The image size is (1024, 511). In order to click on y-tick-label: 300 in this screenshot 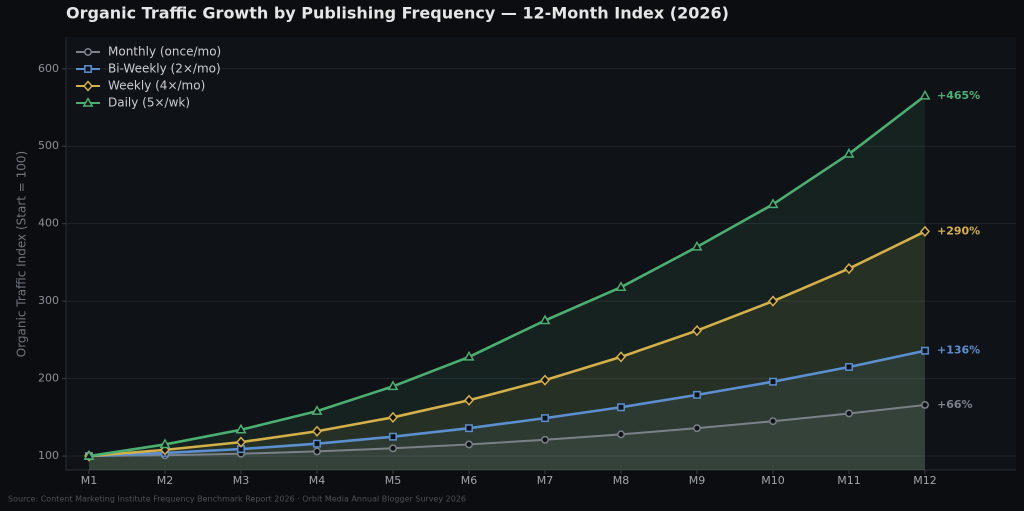, I will do `click(48, 300)`.